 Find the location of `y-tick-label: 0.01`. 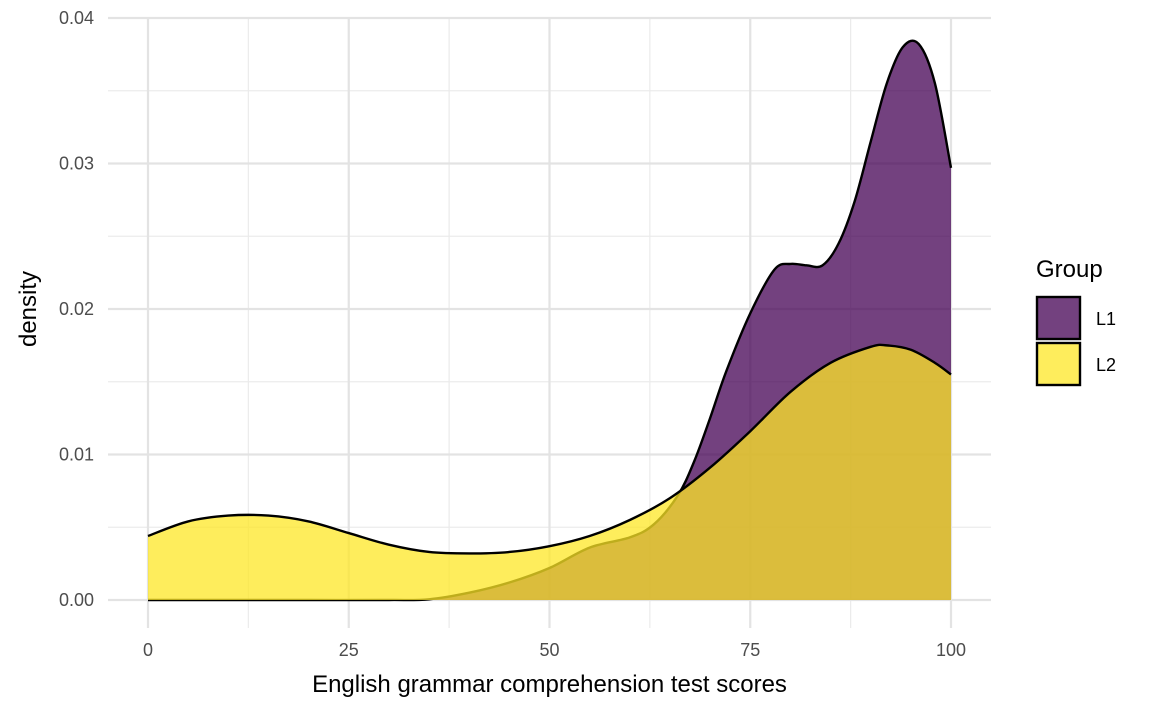

y-tick-label: 0.01 is located at coordinates (76, 455).